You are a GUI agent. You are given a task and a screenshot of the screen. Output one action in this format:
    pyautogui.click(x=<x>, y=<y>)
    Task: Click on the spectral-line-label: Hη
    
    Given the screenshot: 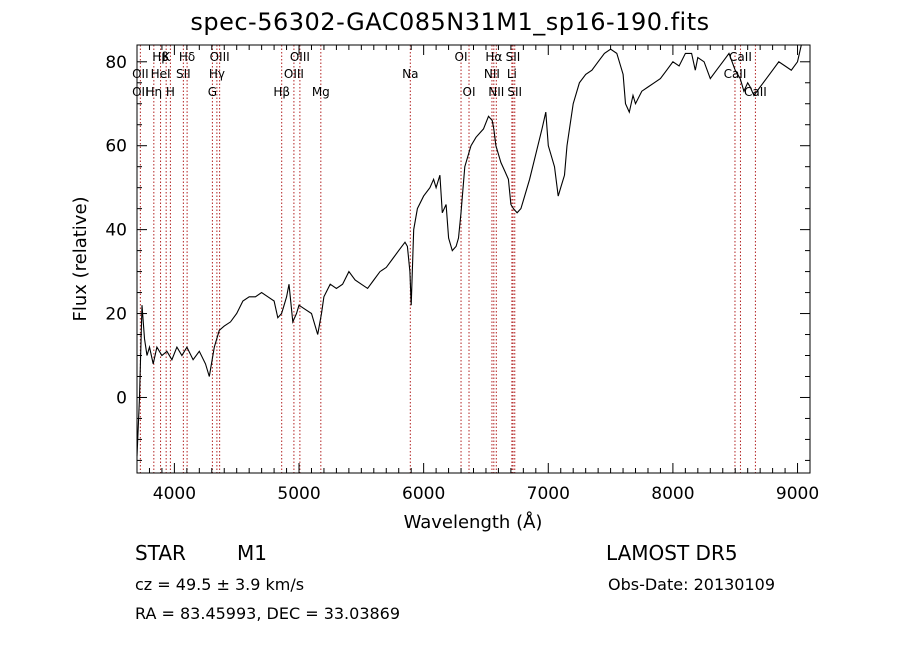 What is the action you would take?
    pyautogui.click(x=154, y=92)
    